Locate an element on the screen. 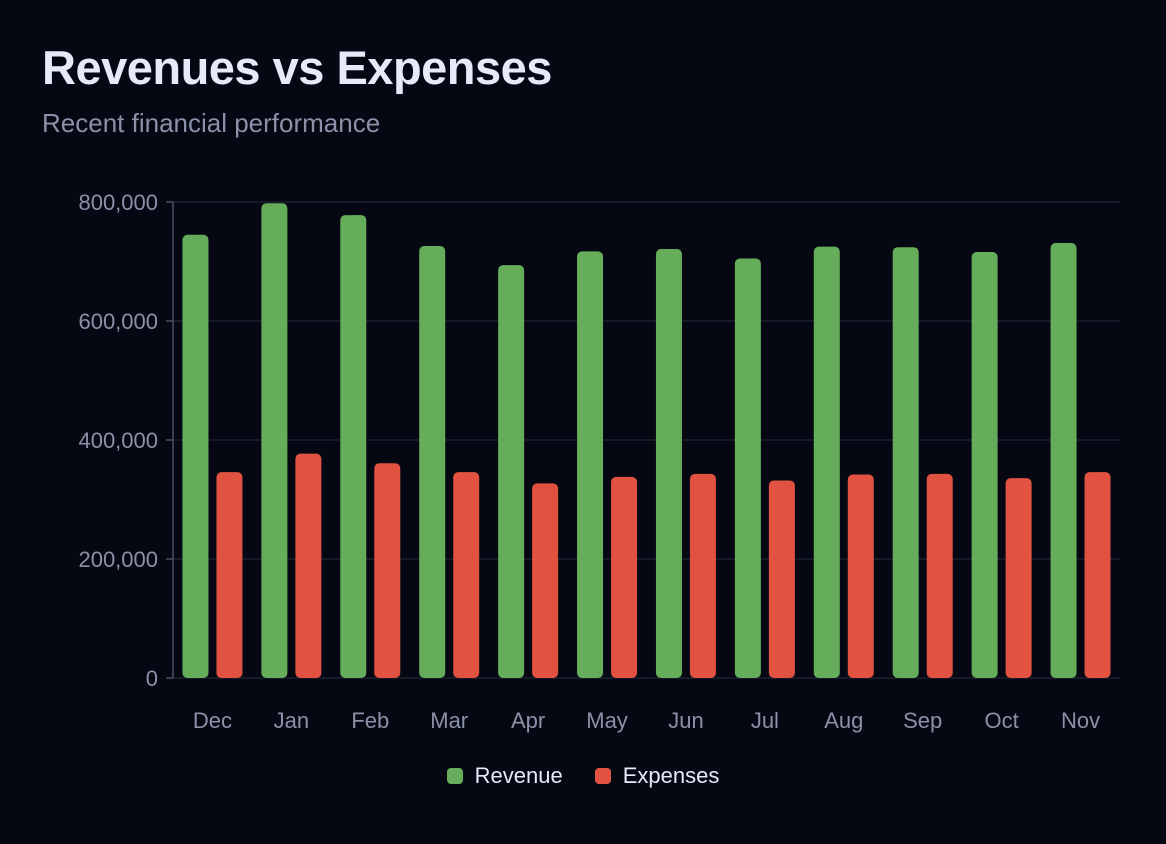 This screenshot has height=844, width=1166. bar-expenses-jan is located at coordinates (308, 565).